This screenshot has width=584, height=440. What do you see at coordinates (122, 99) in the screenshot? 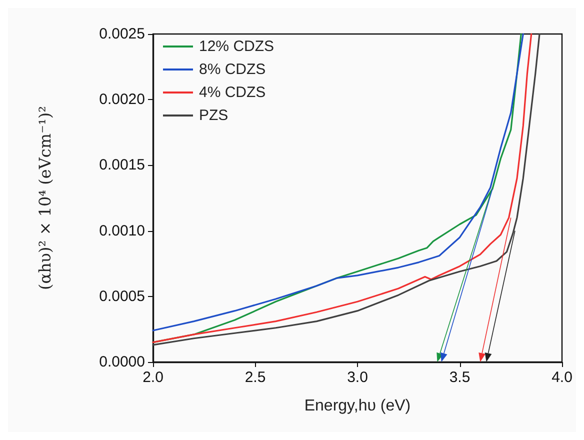
I see `y-tick-label: 0.0020` at bounding box center [122, 99].